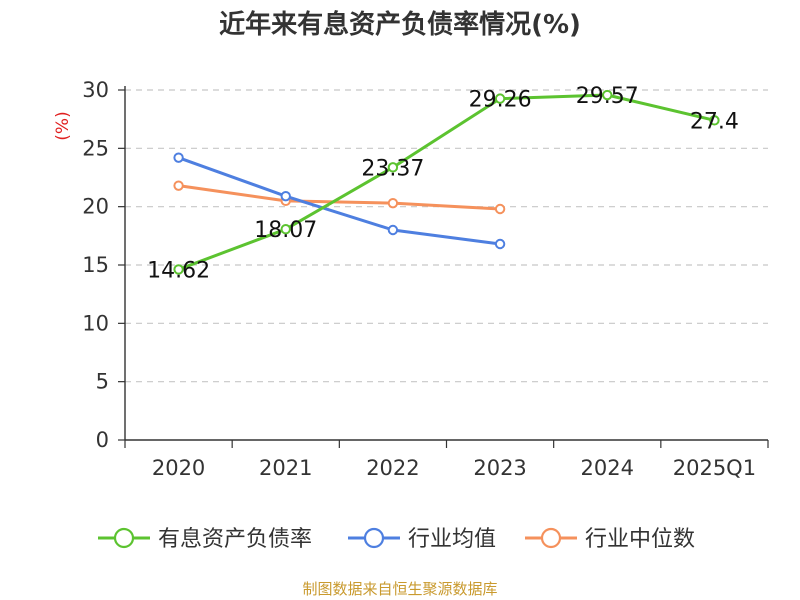 This screenshot has width=800, height=600. I want to click on x-tick-label: 2024, so click(607, 468).